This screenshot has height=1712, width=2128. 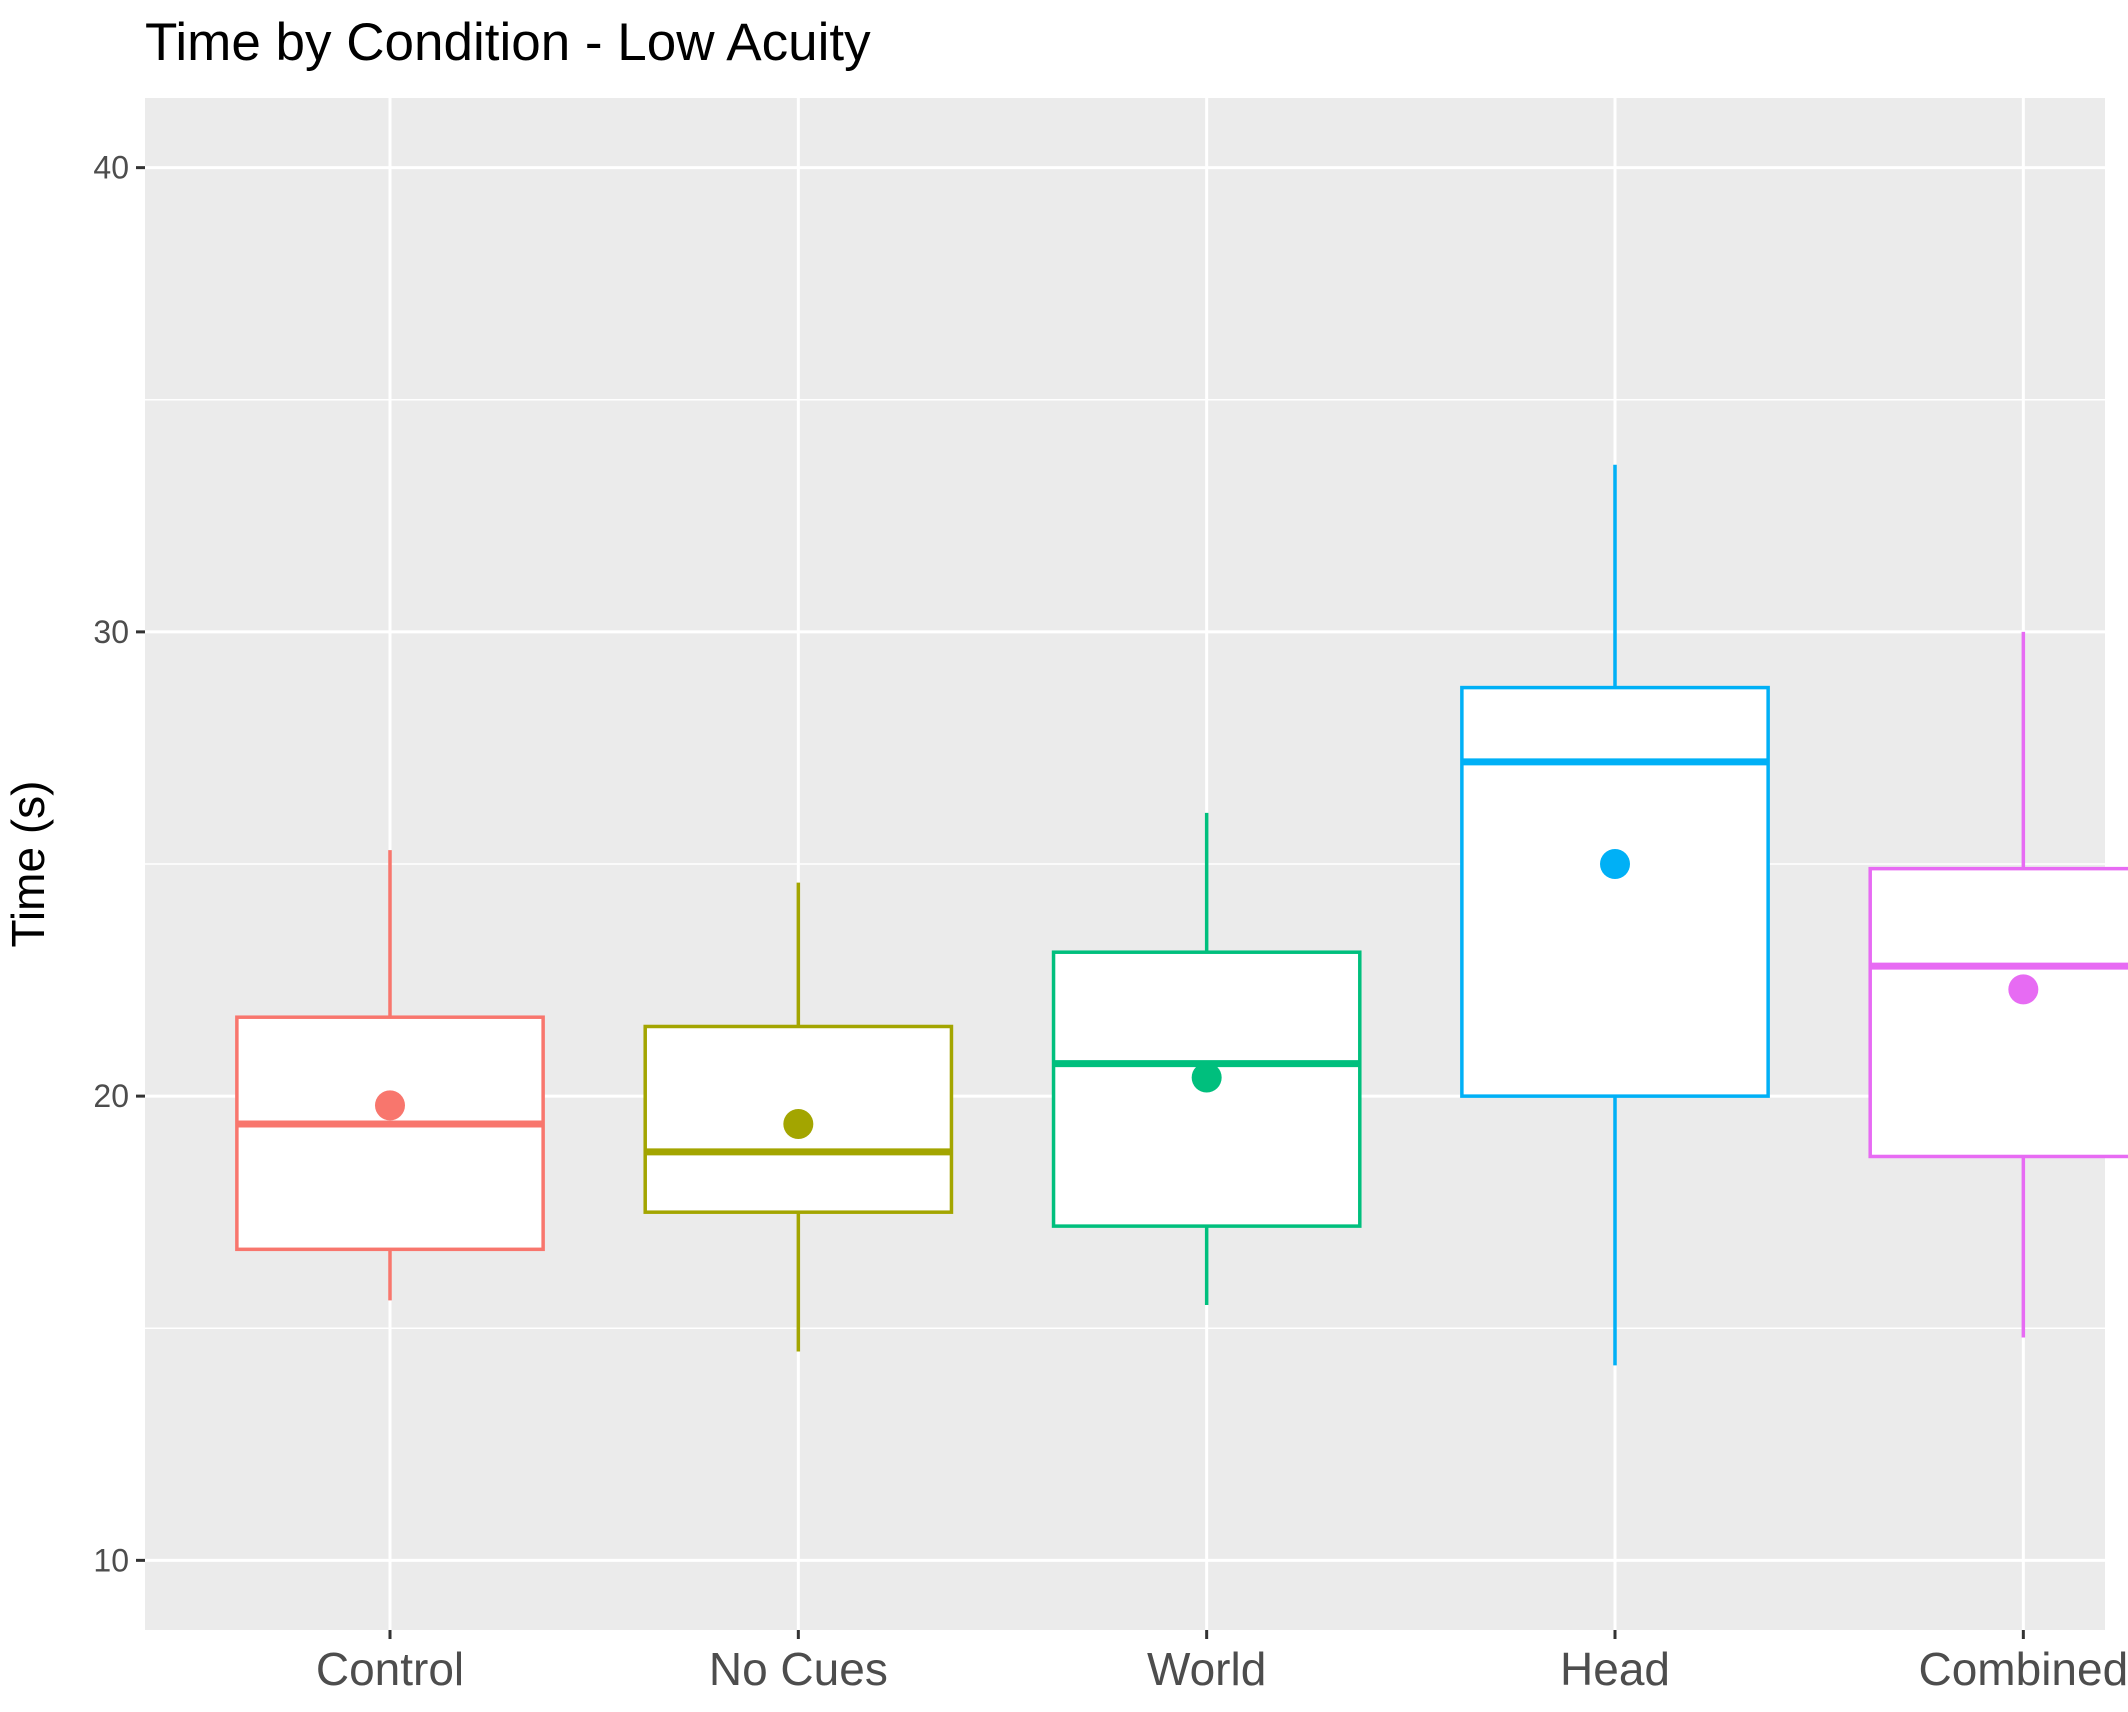 I want to click on box-no-cues, so click(x=798, y=1117).